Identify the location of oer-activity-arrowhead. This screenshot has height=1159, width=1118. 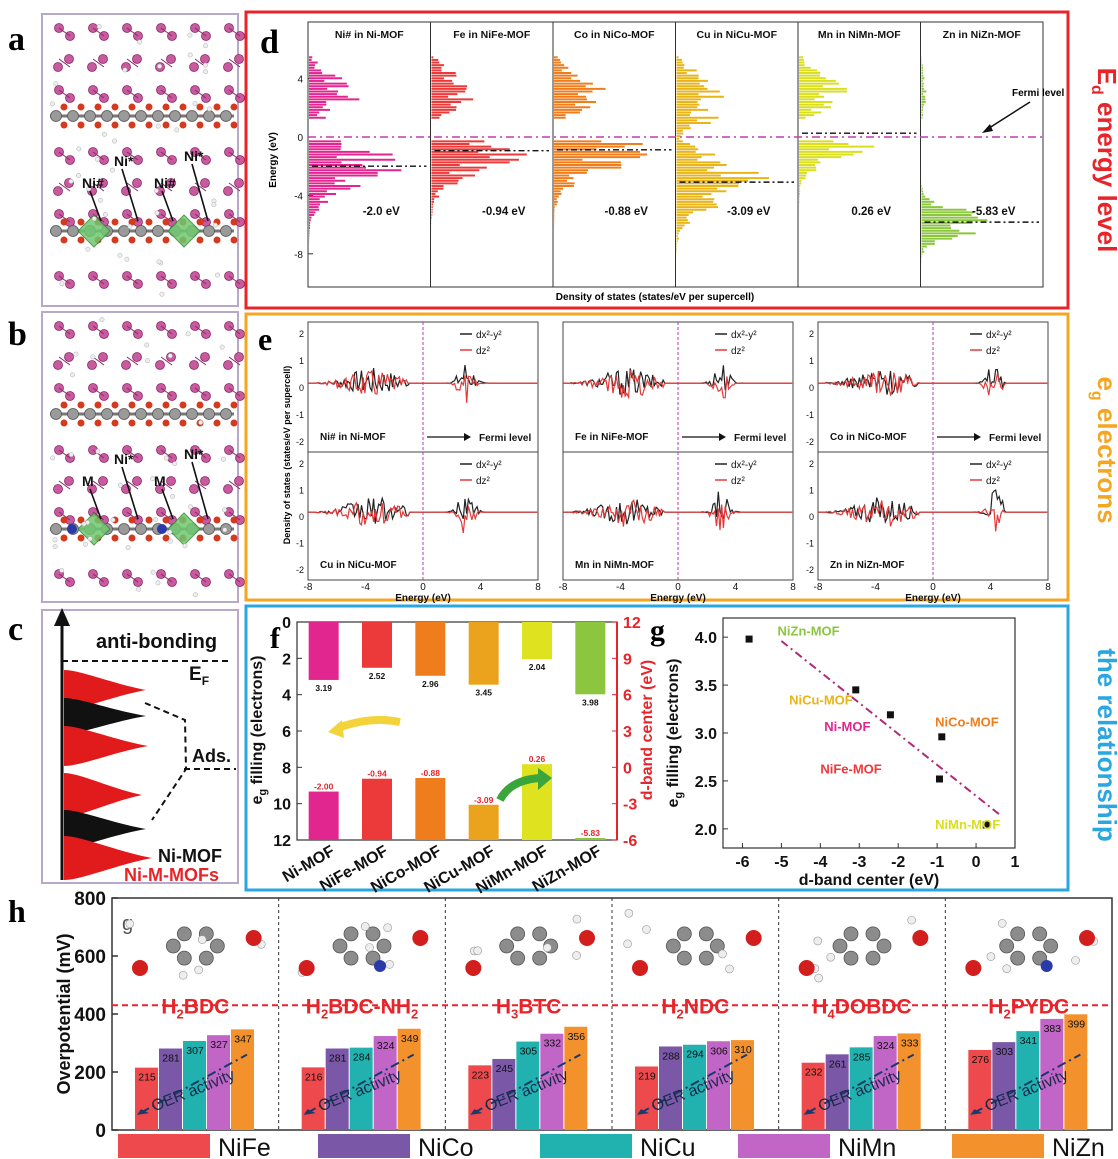
(309, 1112).